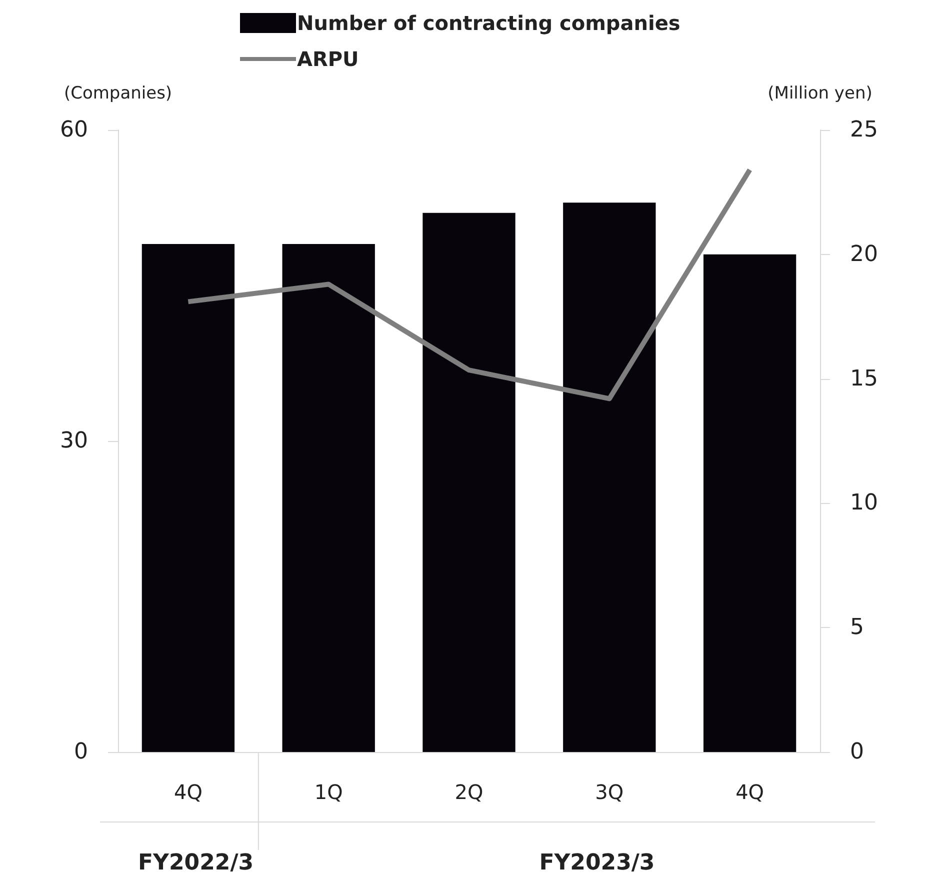 The height and width of the screenshot is (888, 933). What do you see at coordinates (864, 254) in the screenshot?
I see `y2-tick-label: 20` at bounding box center [864, 254].